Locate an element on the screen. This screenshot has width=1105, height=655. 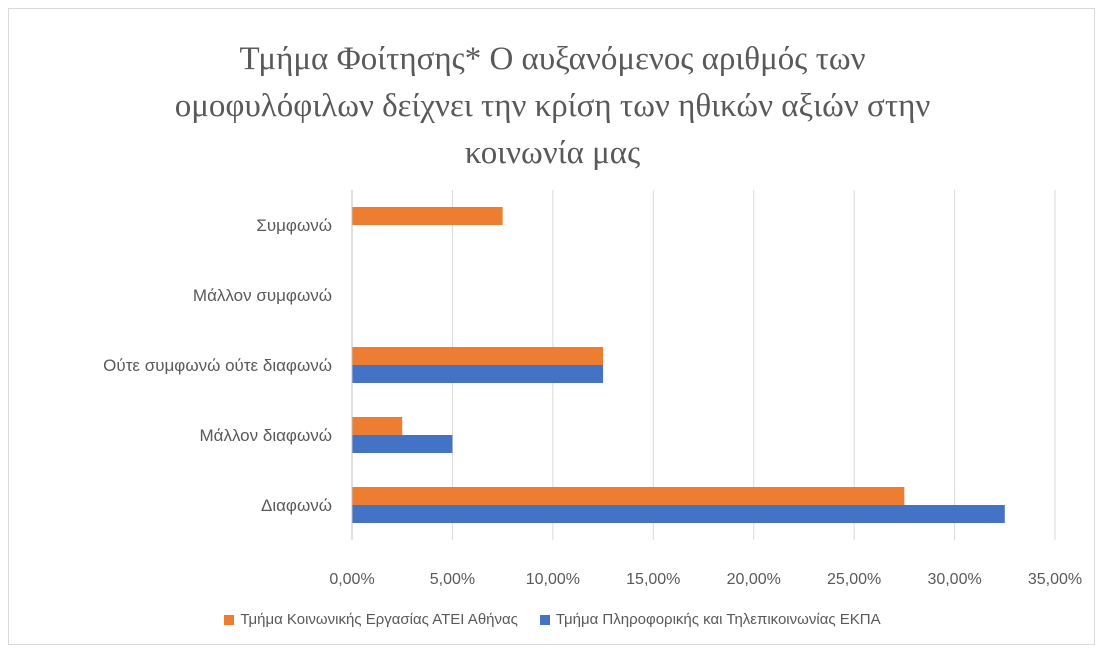
x-tick-label-5: 25,00% is located at coordinates (854, 579).